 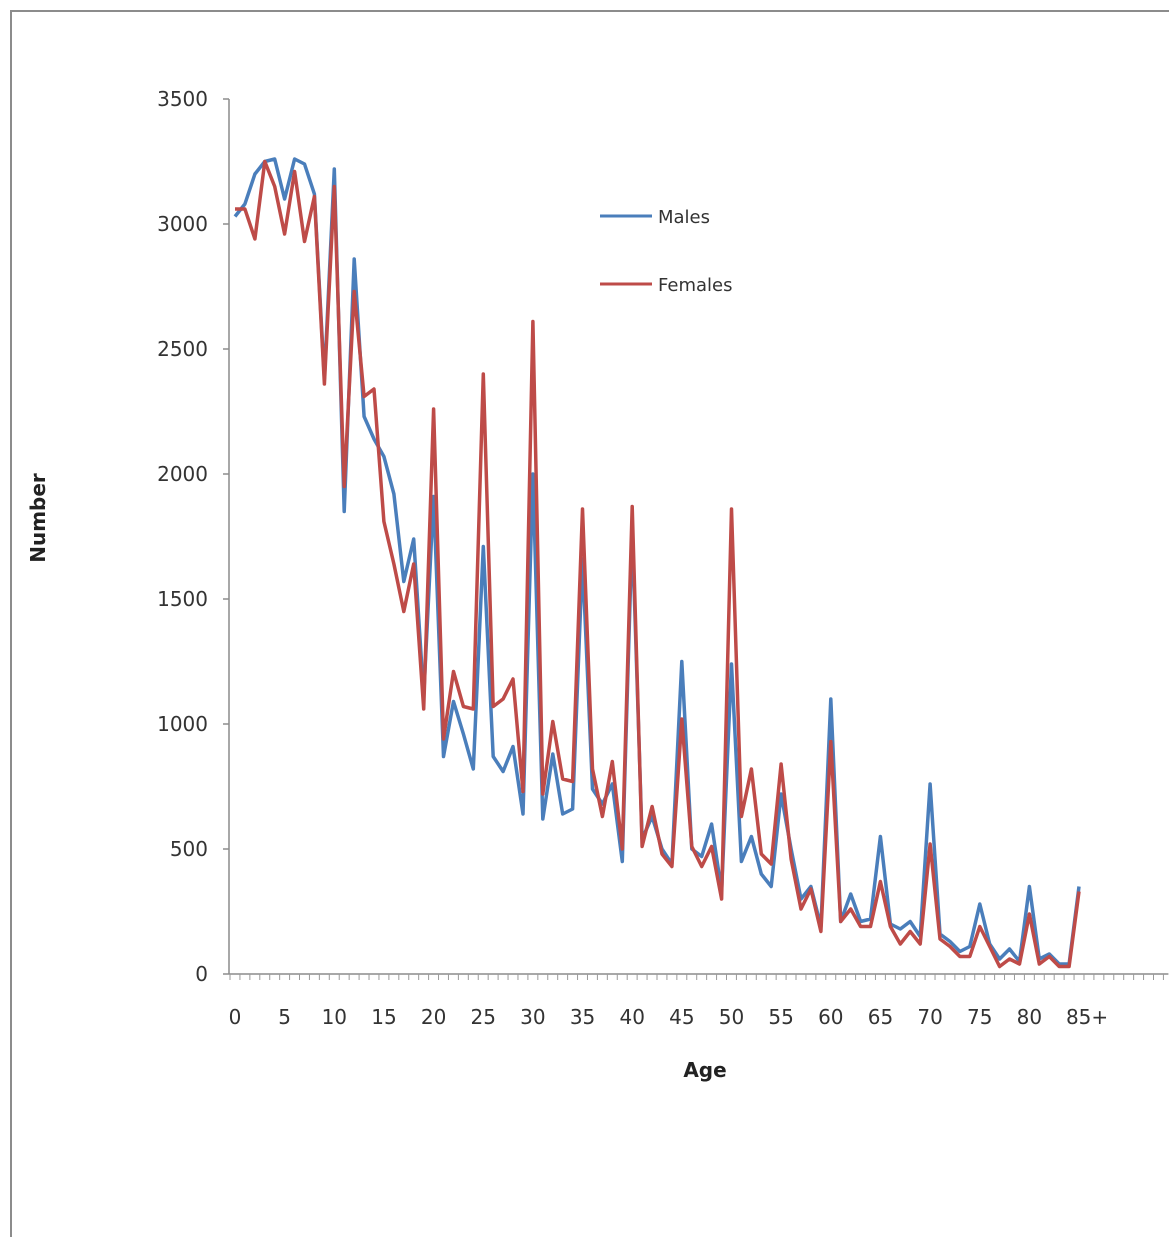 What do you see at coordinates (830, 1017) in the screenshot?
I see `x-tick-label: 60` at bounding box center [830, 1017].